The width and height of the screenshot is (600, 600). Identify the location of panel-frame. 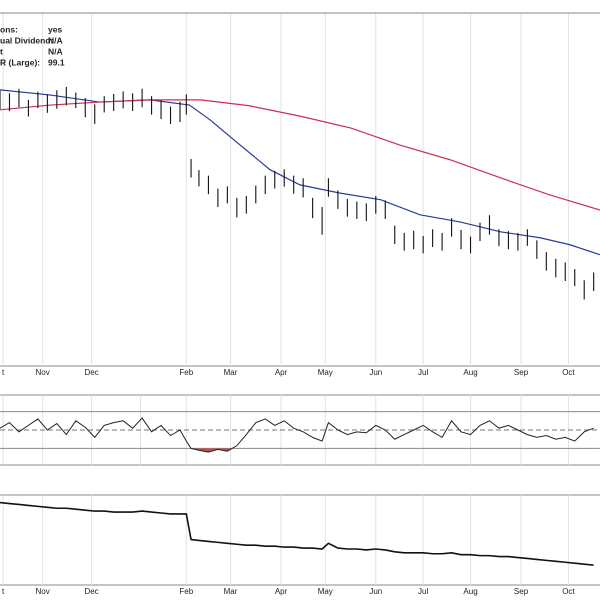
(300, 430).